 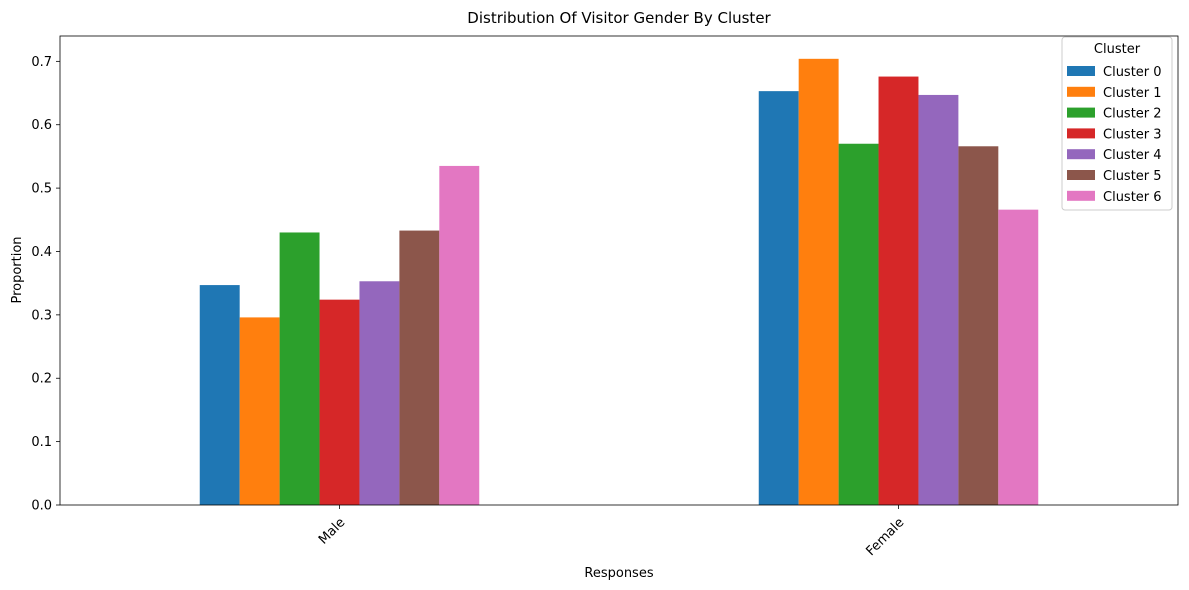 I want to click on legend-entry-label: Cluster 2, so click(x=1132, y=114).